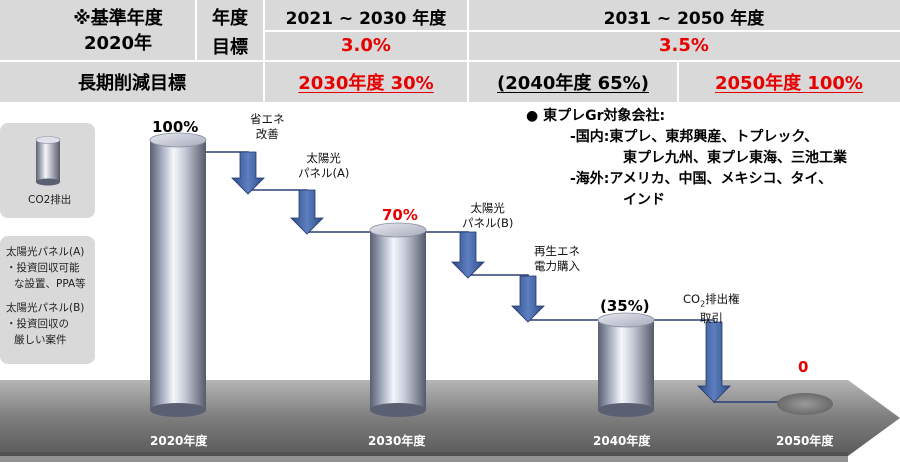 This screenshot has width=900, height=466. What do you see at coordinates (45, 308) in the screenshot?
I see `legend-solar-b-title: 太陽光パネル(B)` at bounding box center [45, 308].